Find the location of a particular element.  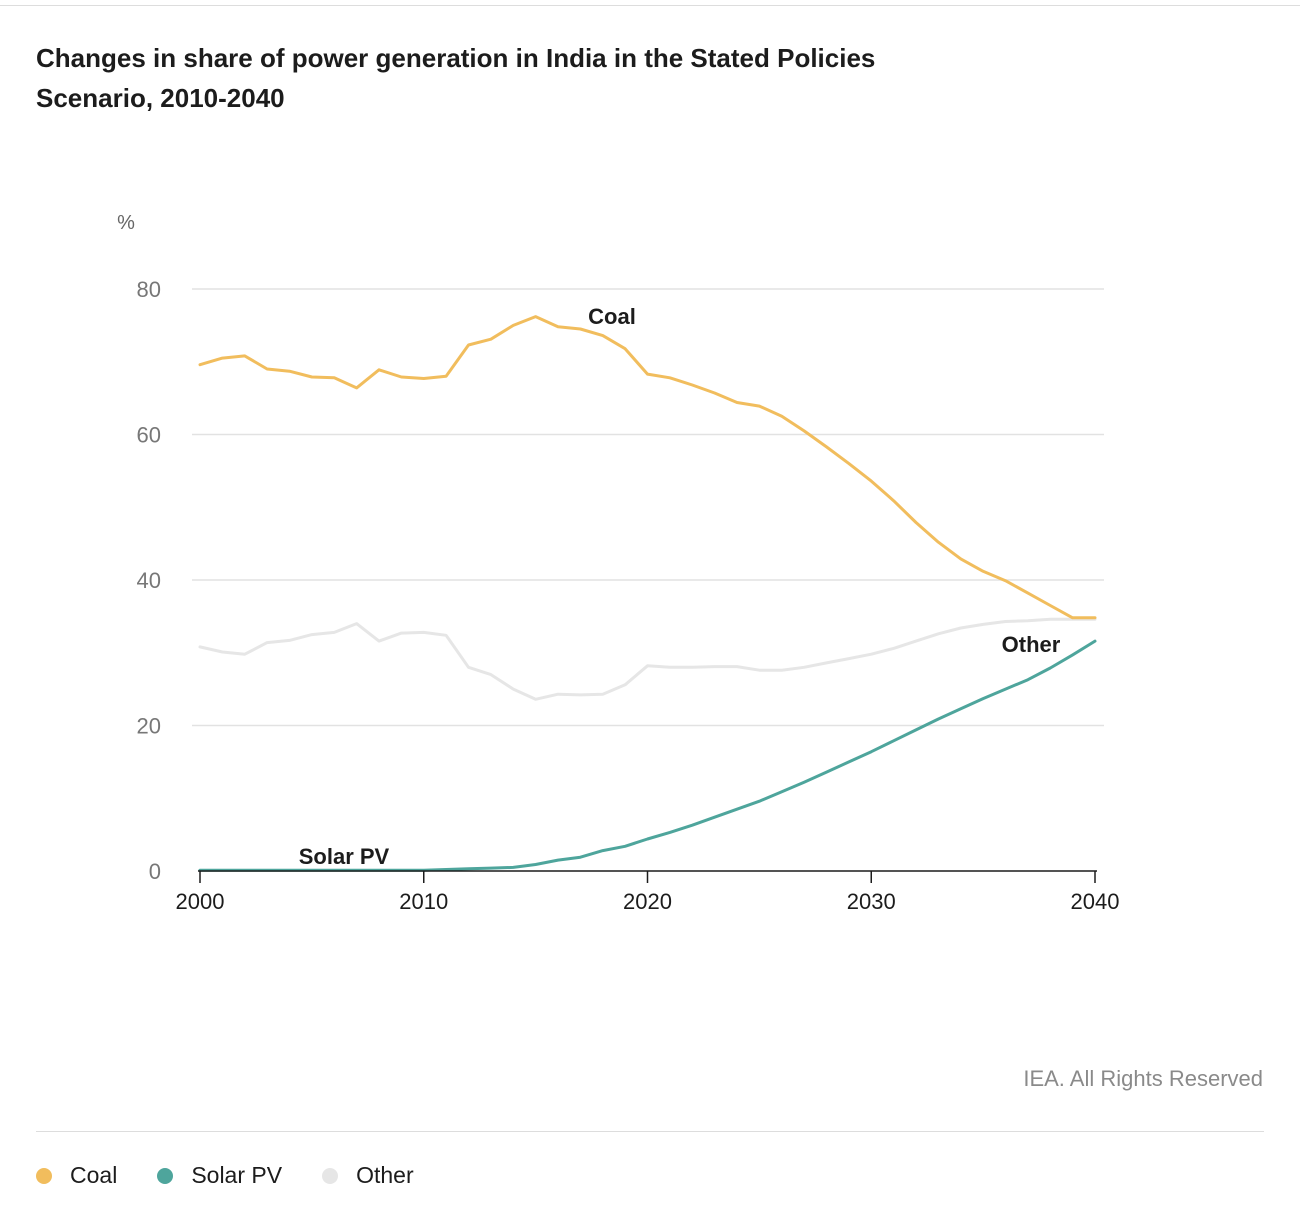

legend-swatch-other is located at coordinates (330, 1175).